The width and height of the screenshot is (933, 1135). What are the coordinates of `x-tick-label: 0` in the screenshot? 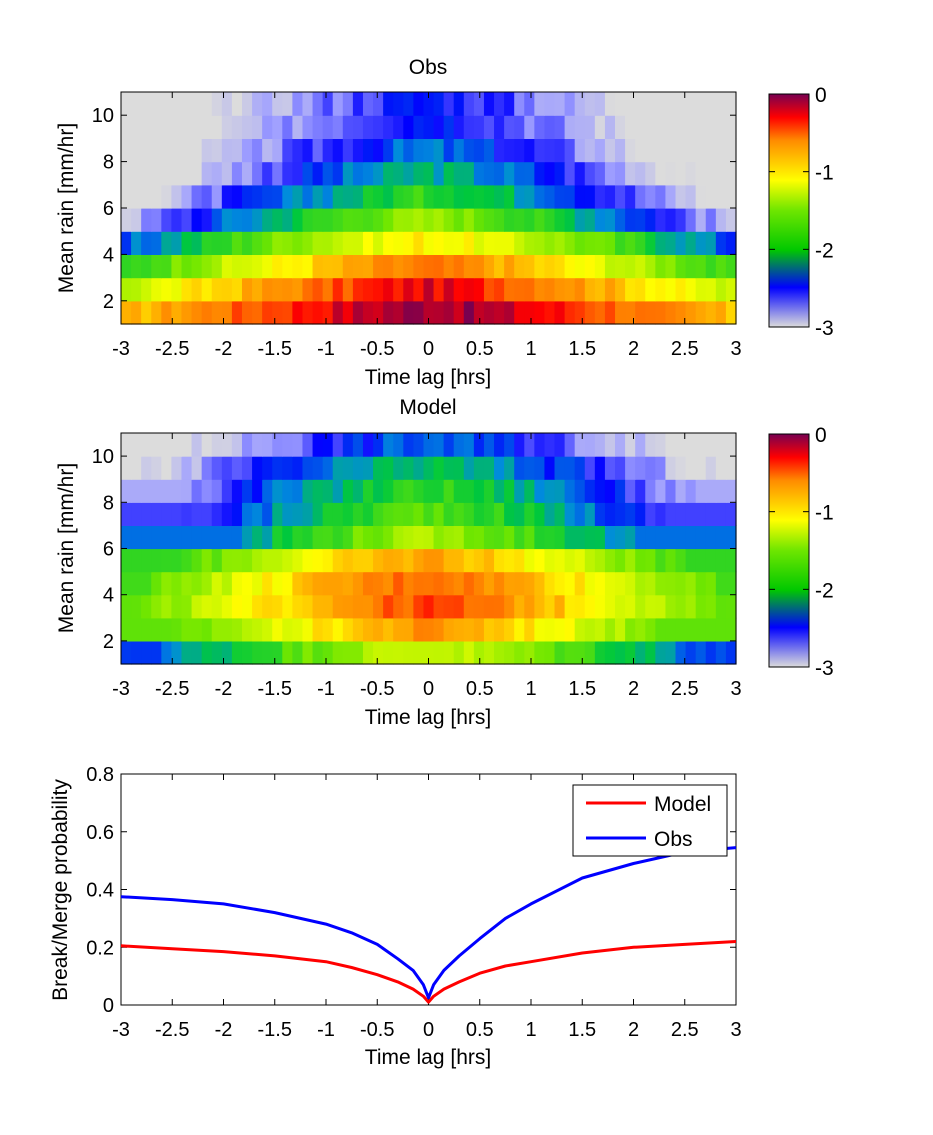 It's located at (428, 349).